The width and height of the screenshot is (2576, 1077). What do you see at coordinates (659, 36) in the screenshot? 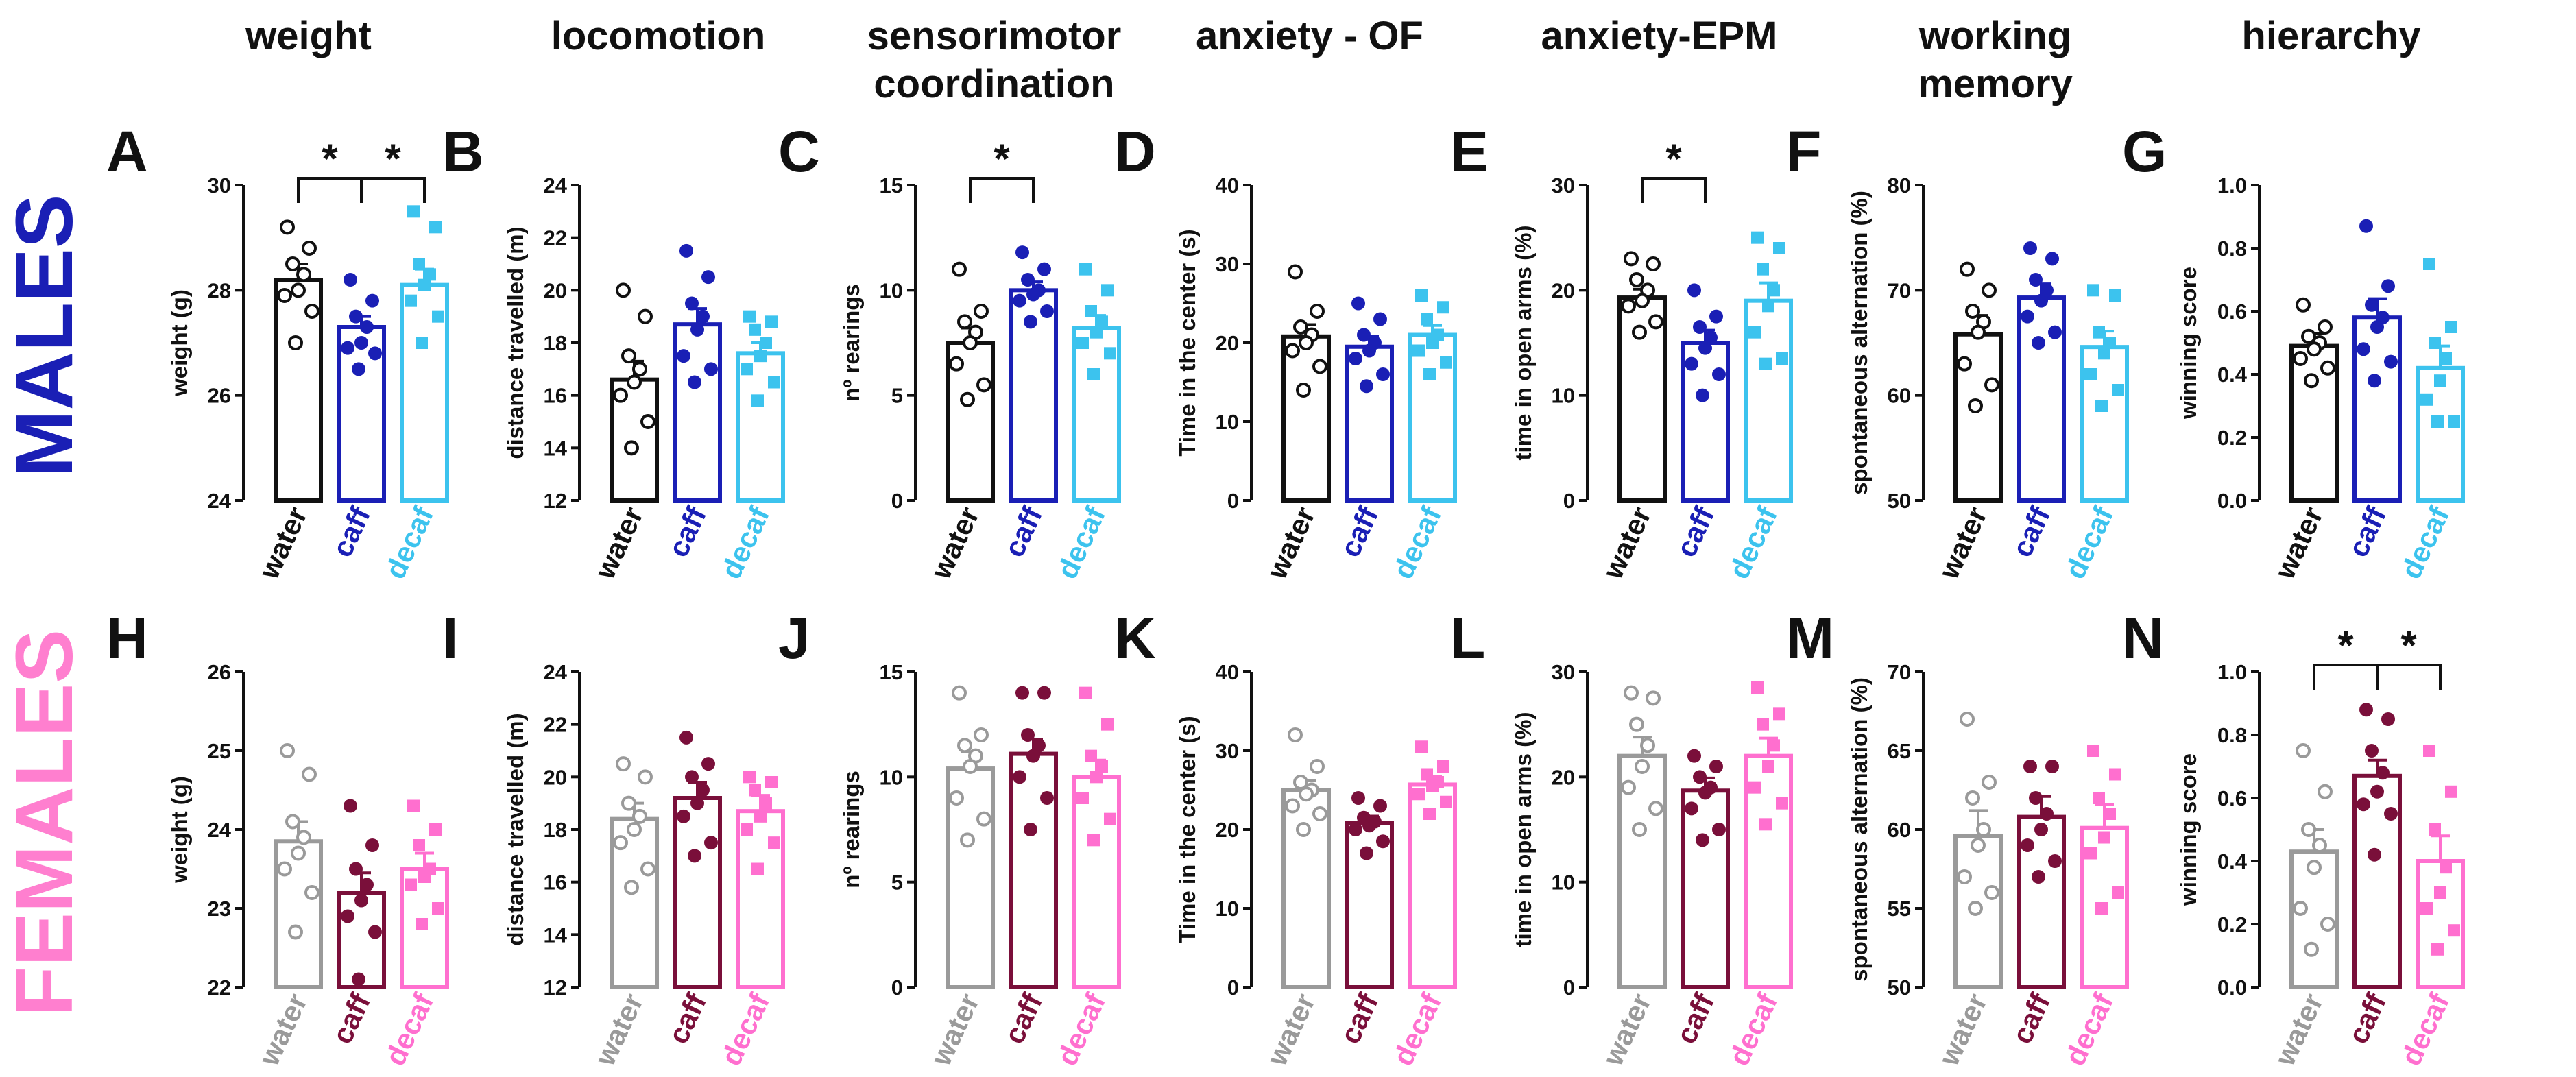
I see `column-title-2: locomotion` at bounding box center [659, 36].